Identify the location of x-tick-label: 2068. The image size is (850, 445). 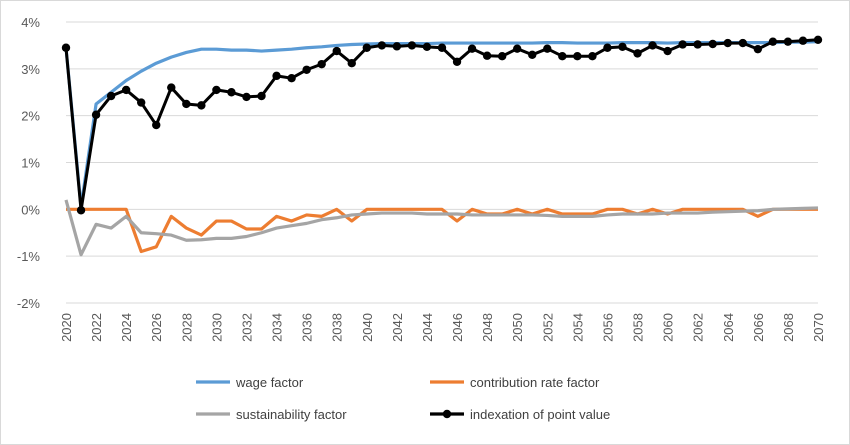
(788, 327).